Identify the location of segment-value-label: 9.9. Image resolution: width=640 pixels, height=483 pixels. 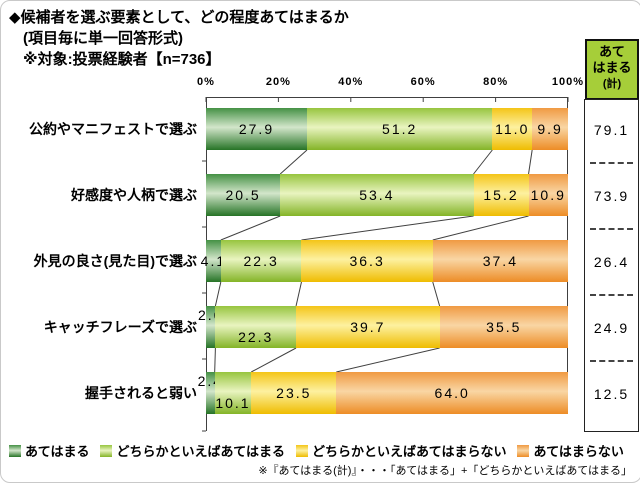
(550, 129).